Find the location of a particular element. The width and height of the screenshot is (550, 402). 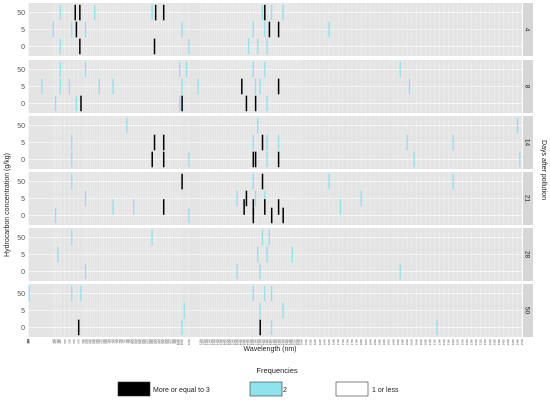

x-tick-label: 590 is located at coordinates (83, 341).